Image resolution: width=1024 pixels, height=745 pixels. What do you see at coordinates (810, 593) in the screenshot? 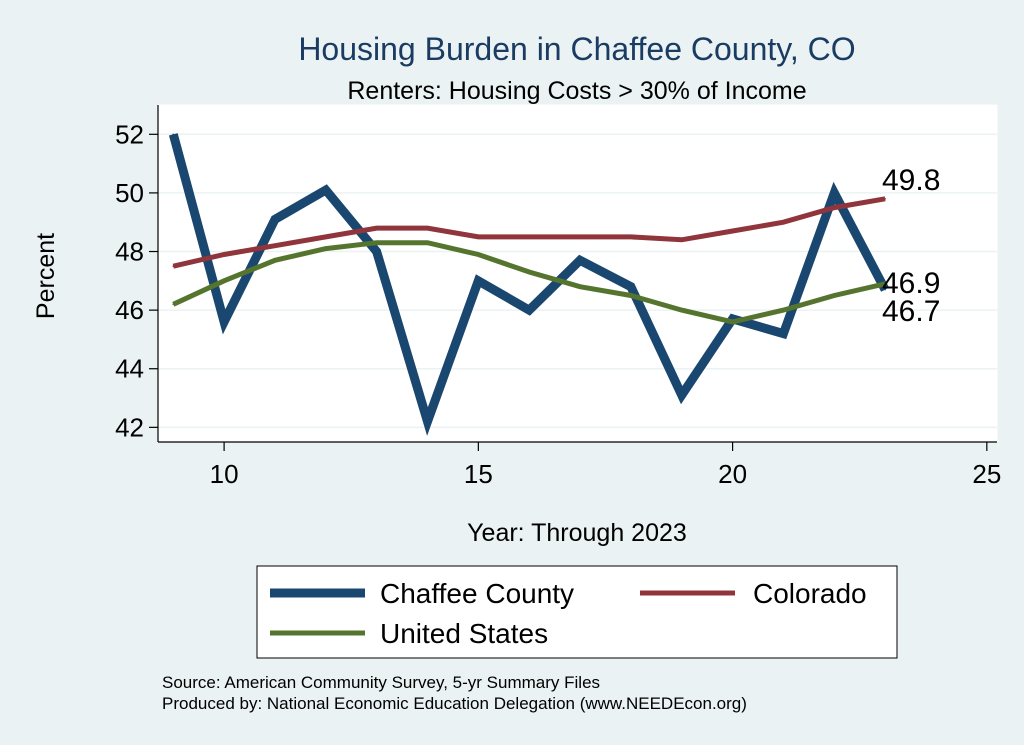
I see `legend-label-colorado: Colorado` at bounding box center [810, 593].